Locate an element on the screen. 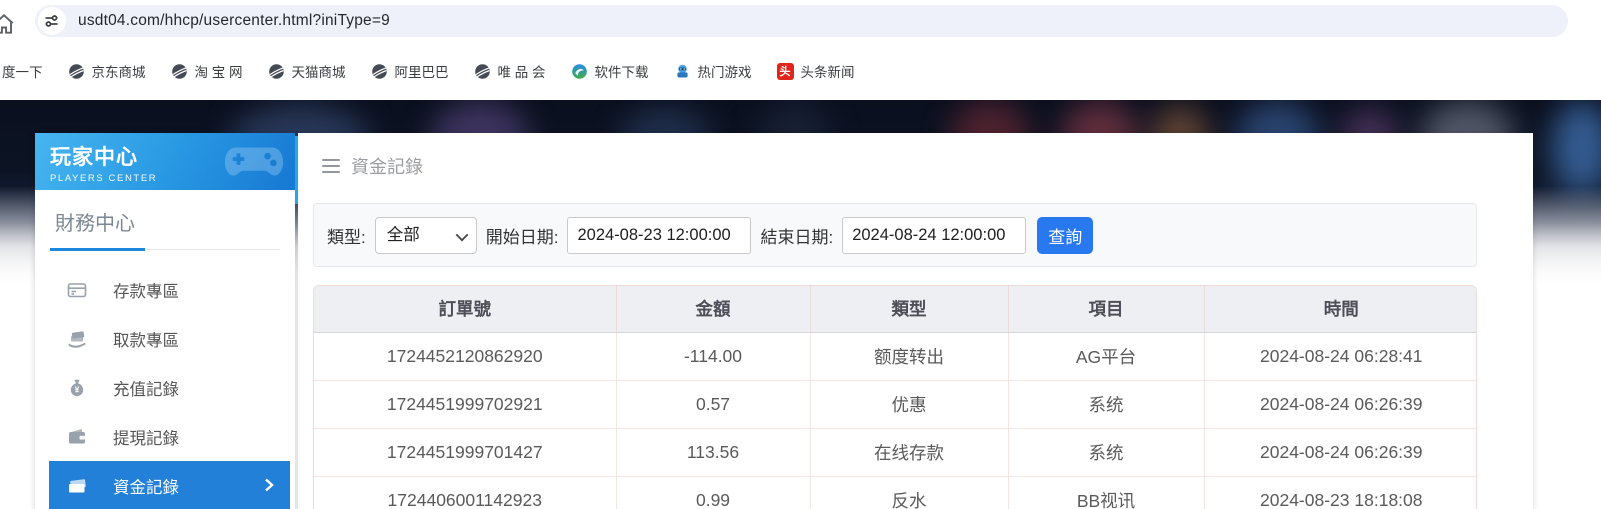 The image size is (1601, 509). cell-type: 优惠 is located at coordinates (909, 404).